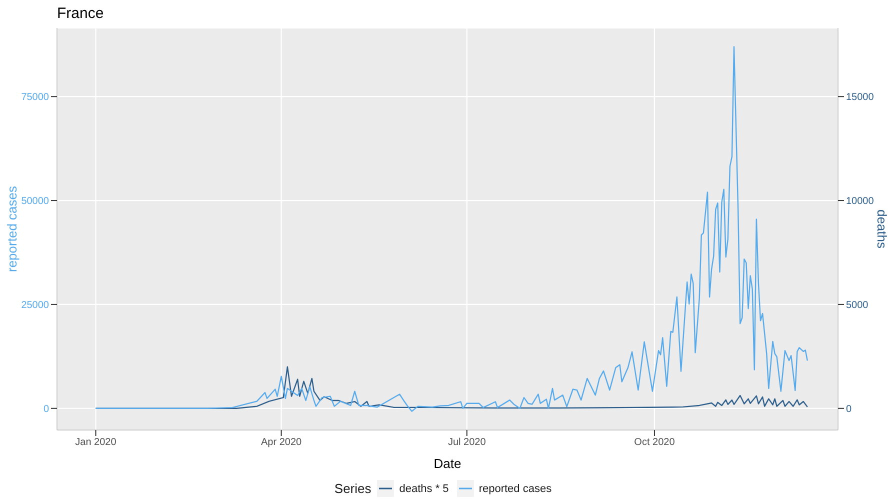 This screenshot has width=894, height=499. What do you see at coordinates (860, 98) in the screenshot?
I see `y2-tick-label: 15000` at bounding box center [860, 98].